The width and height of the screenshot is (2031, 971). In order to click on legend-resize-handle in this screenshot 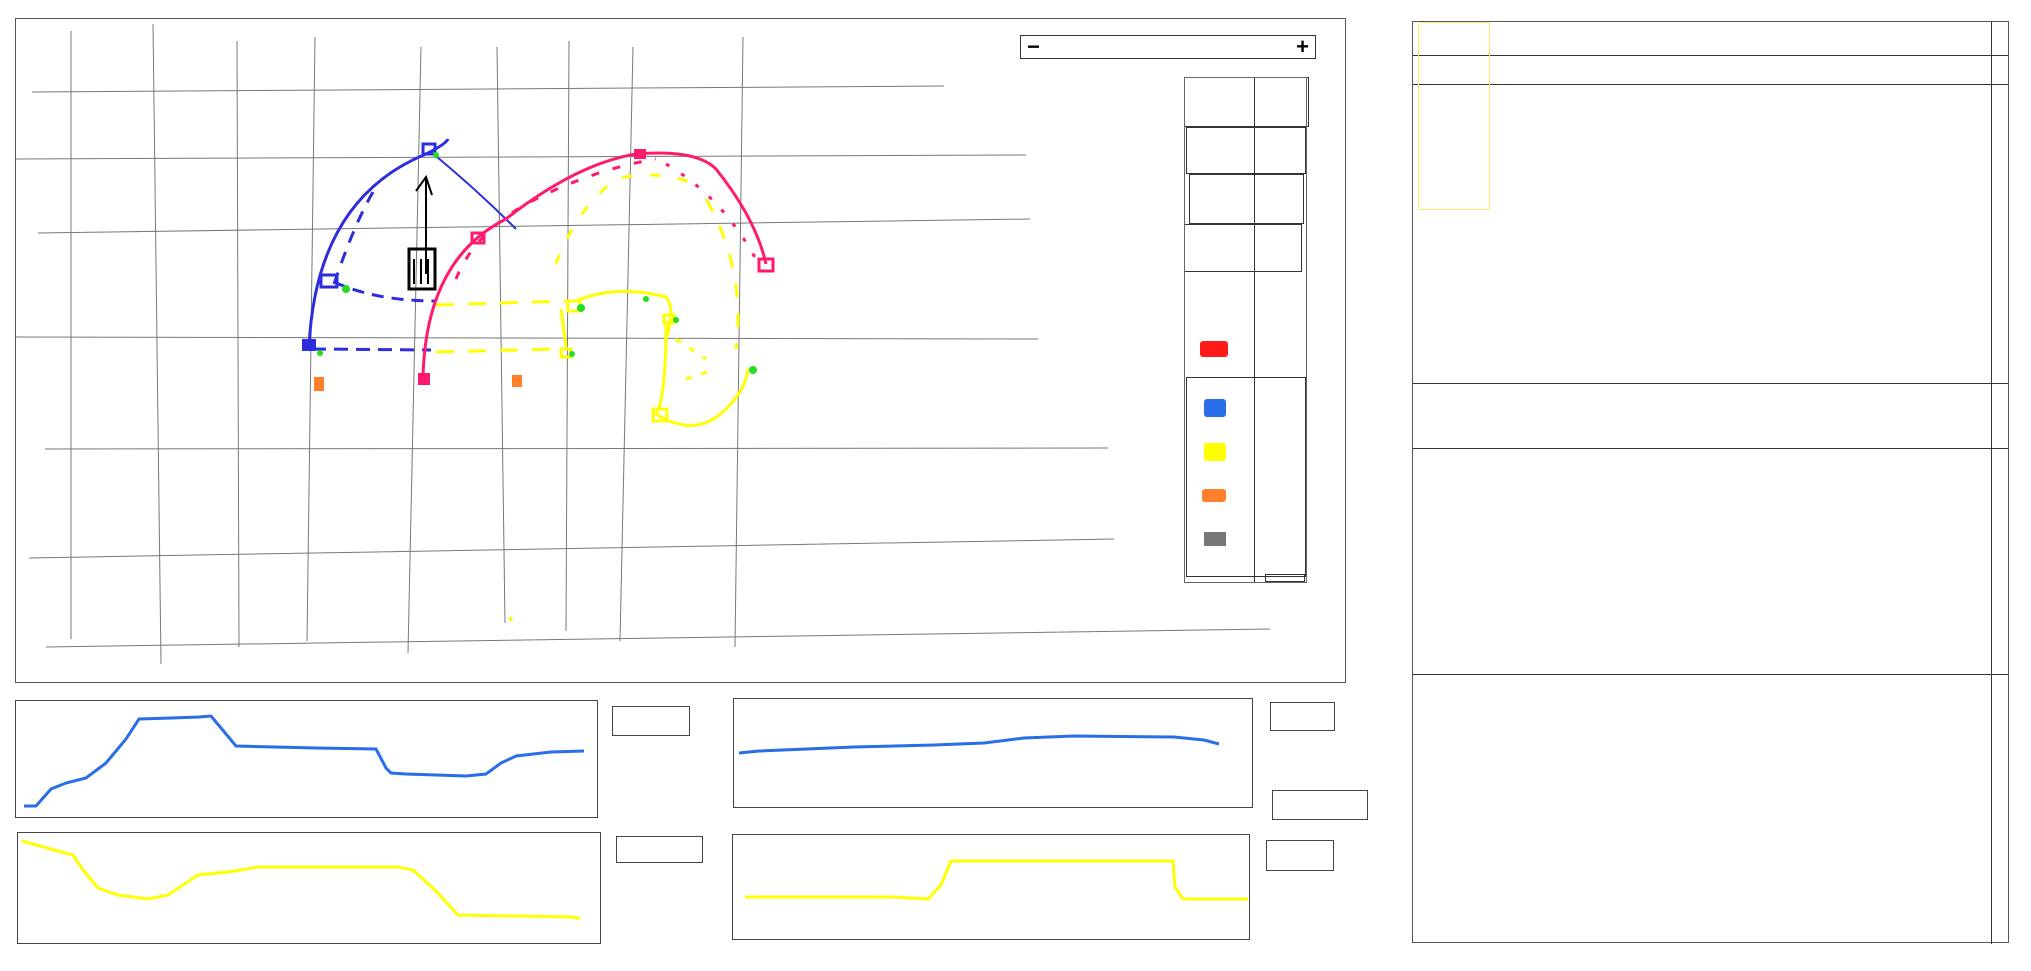, I will do `click(1285, 578)`.